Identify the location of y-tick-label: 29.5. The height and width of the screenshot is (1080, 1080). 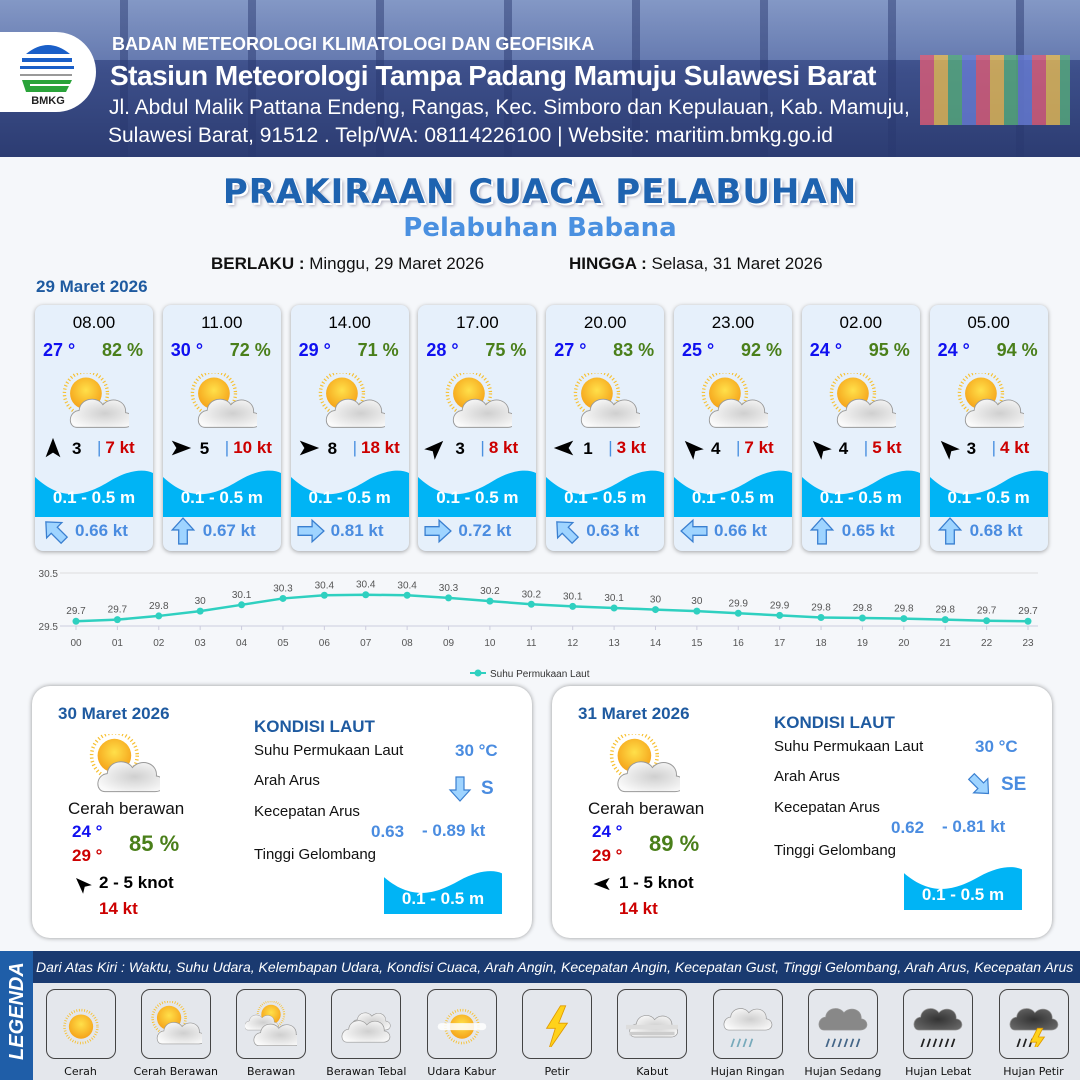
(49, 627).